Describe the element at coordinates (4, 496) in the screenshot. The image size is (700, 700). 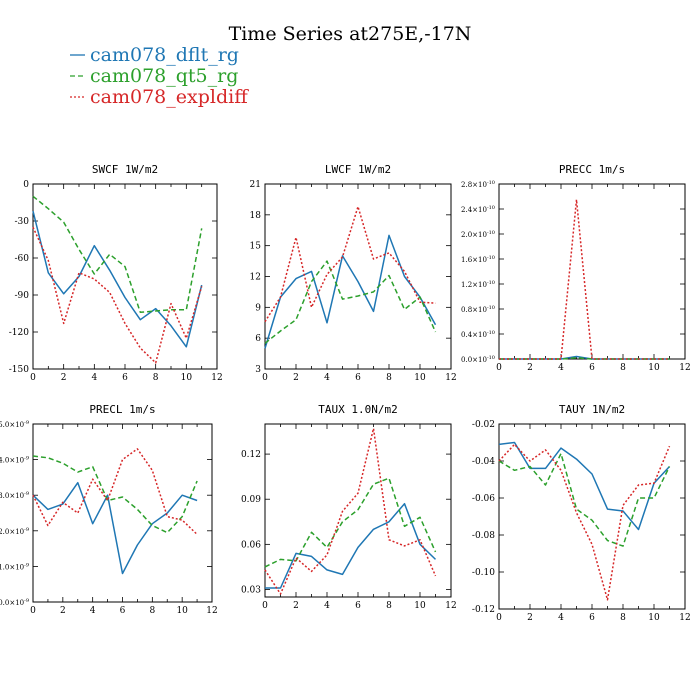
I see `y-tick-mantissa: 3.0` at that location.